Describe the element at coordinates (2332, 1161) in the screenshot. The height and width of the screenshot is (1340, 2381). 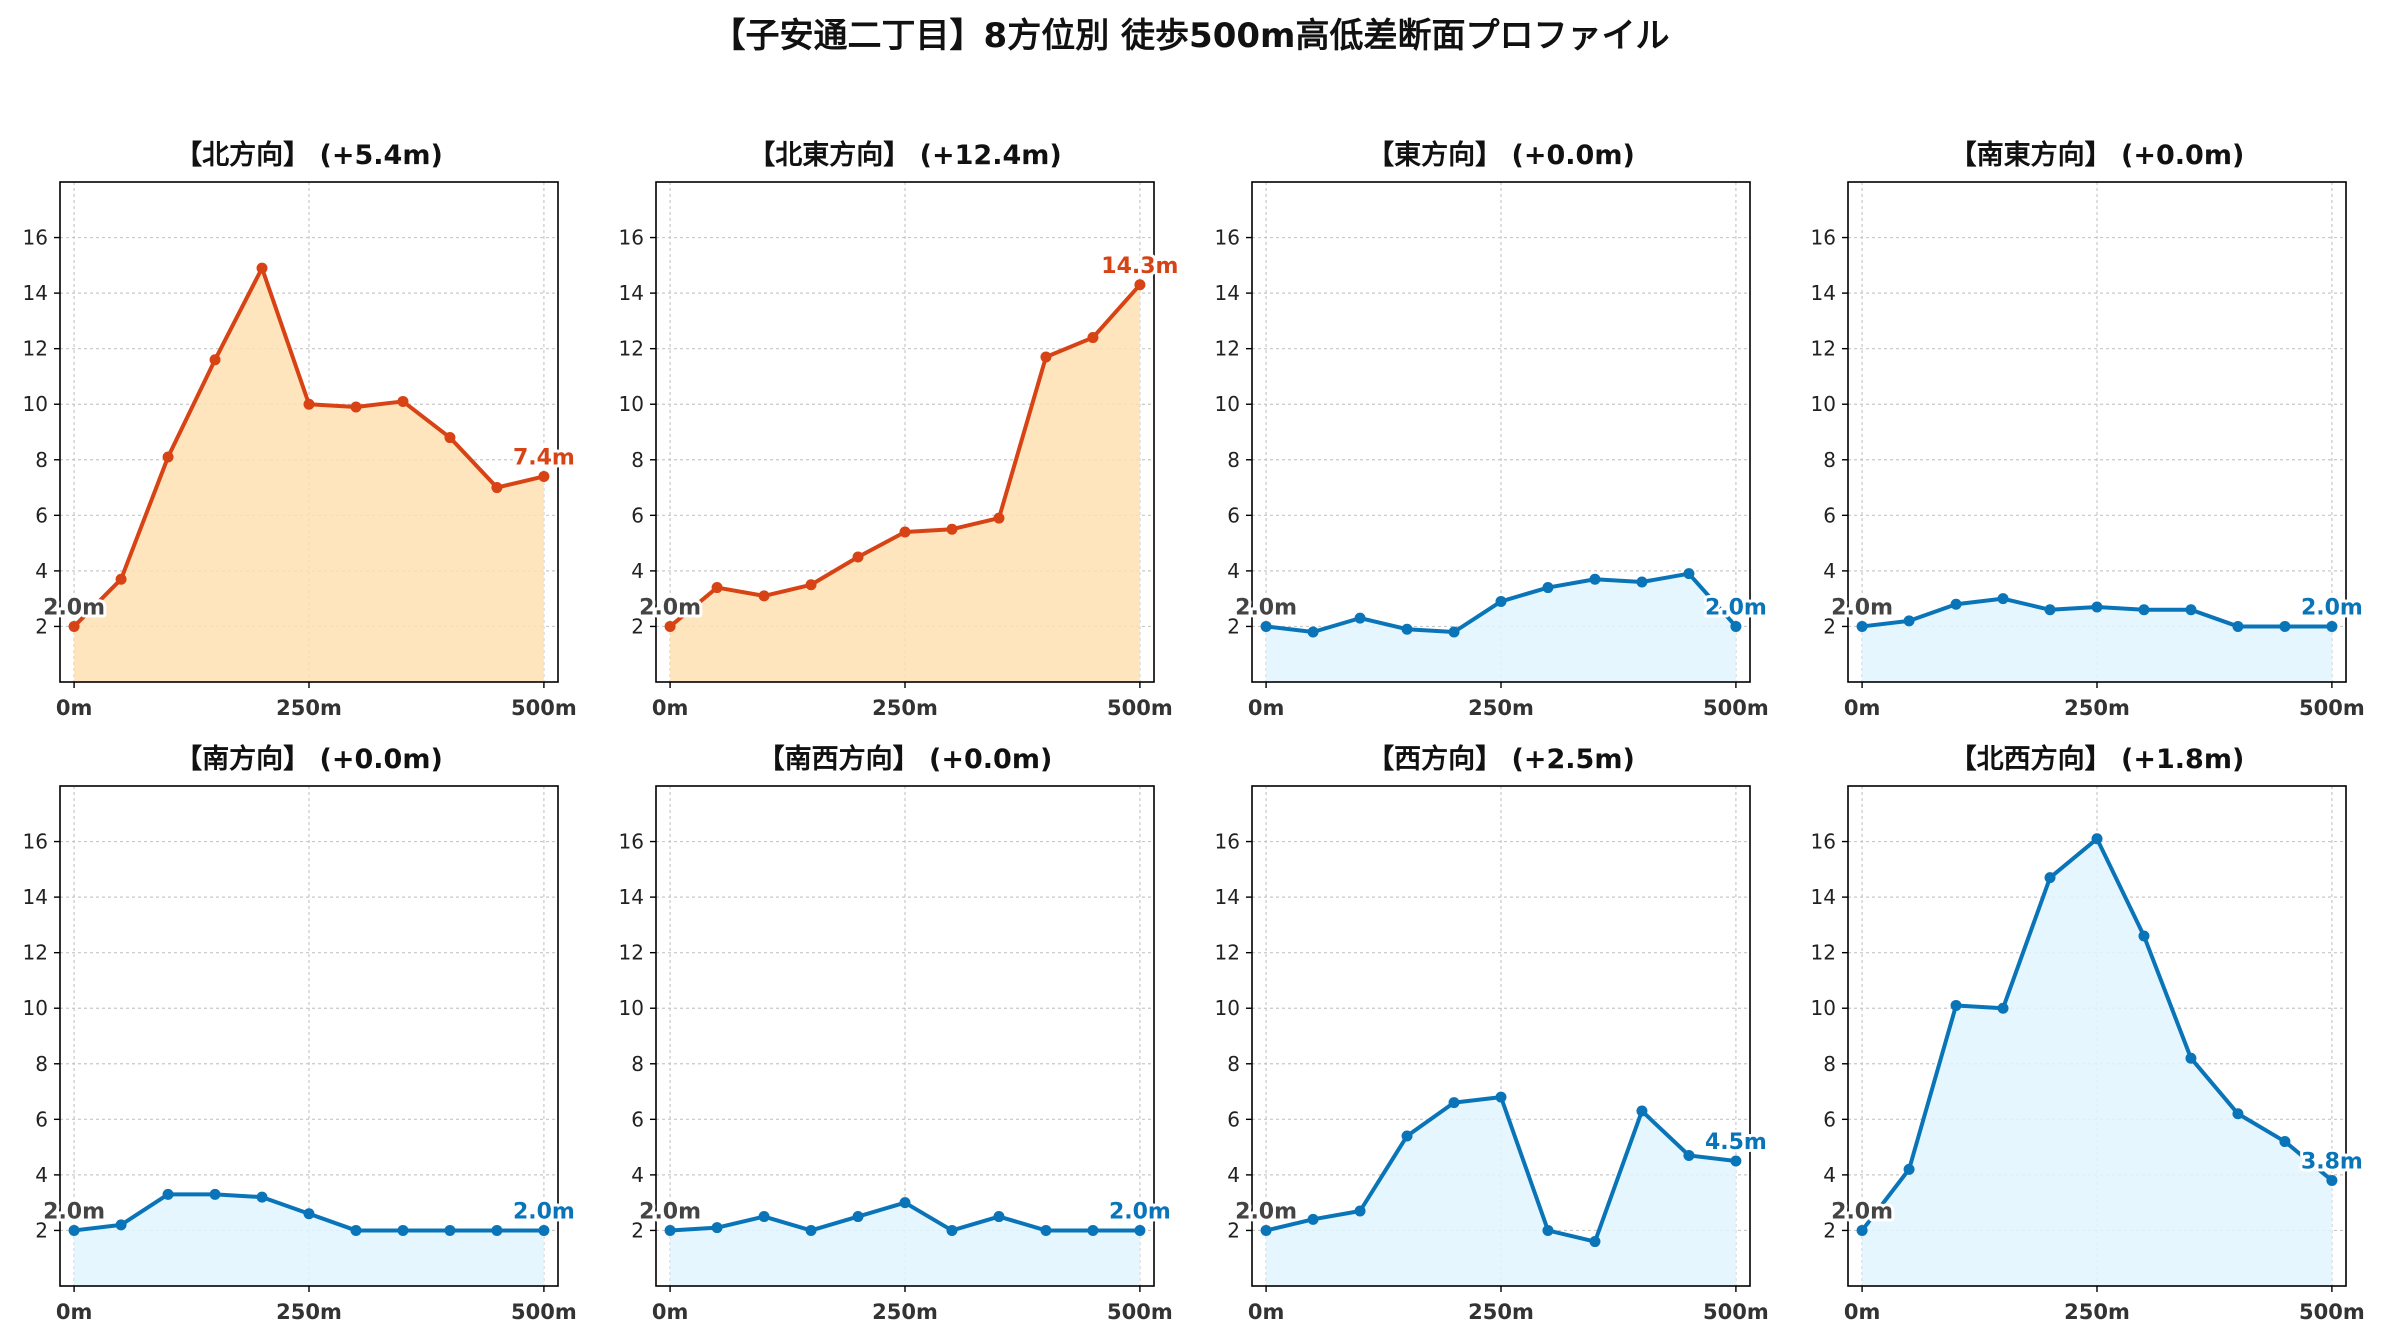
I see `end-label: 3.8m` at that location.